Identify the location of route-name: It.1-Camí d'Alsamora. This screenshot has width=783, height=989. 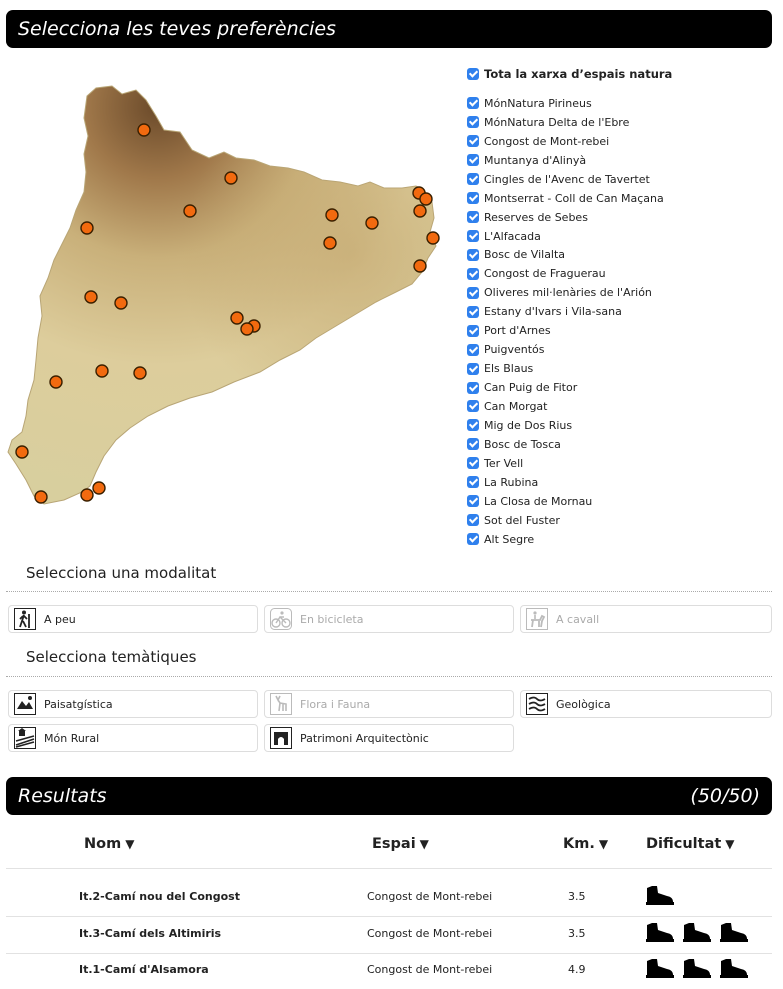
(144, 969).